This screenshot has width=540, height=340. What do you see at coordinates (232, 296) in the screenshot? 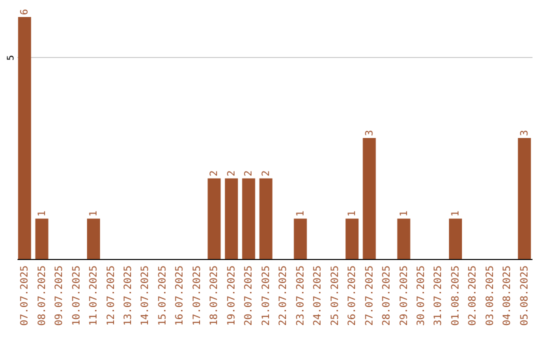
I see `x-tick-label: 19.07.2025` at bounding box center [232, 296].